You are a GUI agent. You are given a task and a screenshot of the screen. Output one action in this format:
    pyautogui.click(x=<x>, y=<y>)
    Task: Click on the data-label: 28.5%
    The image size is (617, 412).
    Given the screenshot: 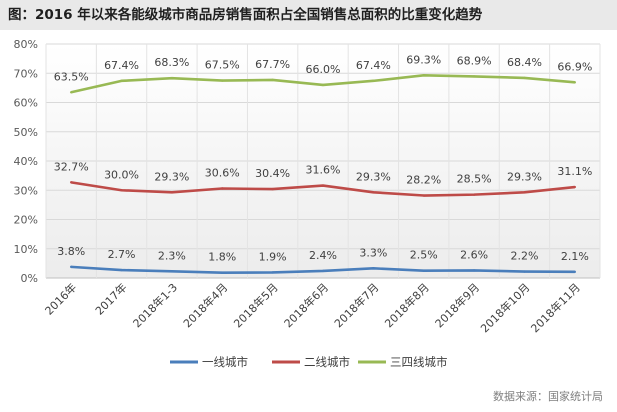 What is the action you would take?
    pyautogui.click(x=474, y=179)
    